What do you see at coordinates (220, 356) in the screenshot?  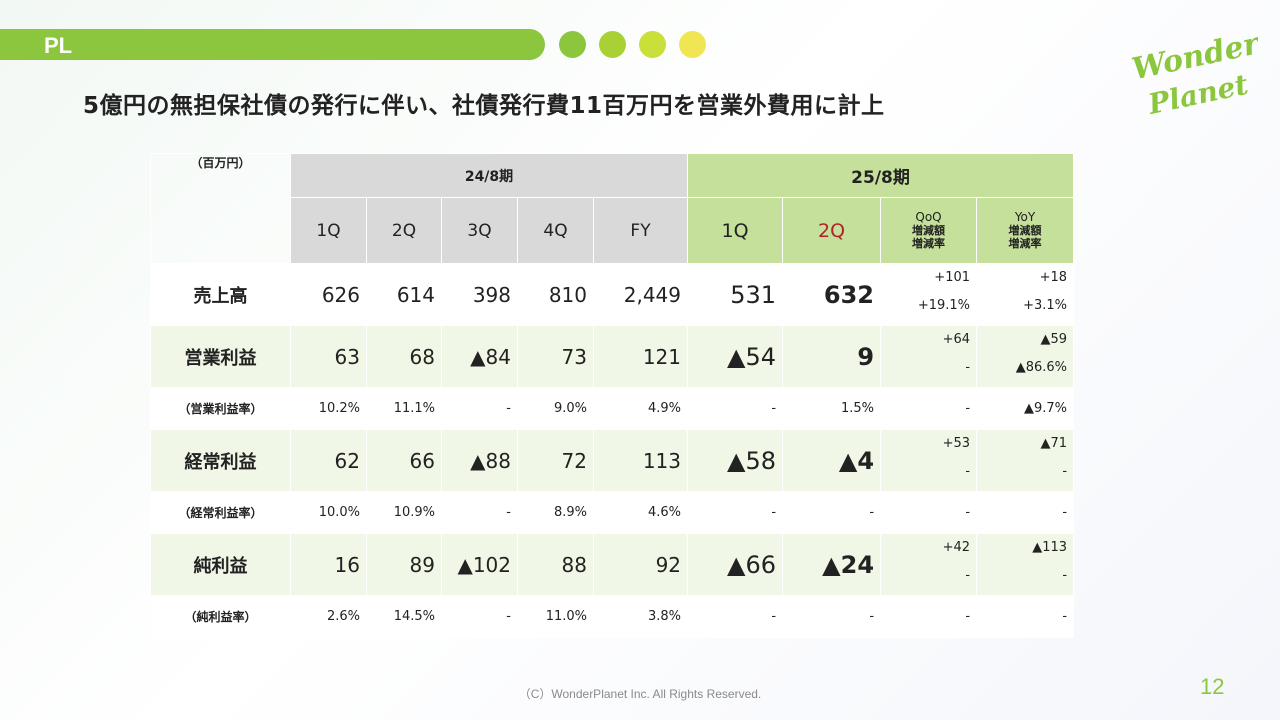 I see `row-label: 営業利益` at bounding box center [220, 356].